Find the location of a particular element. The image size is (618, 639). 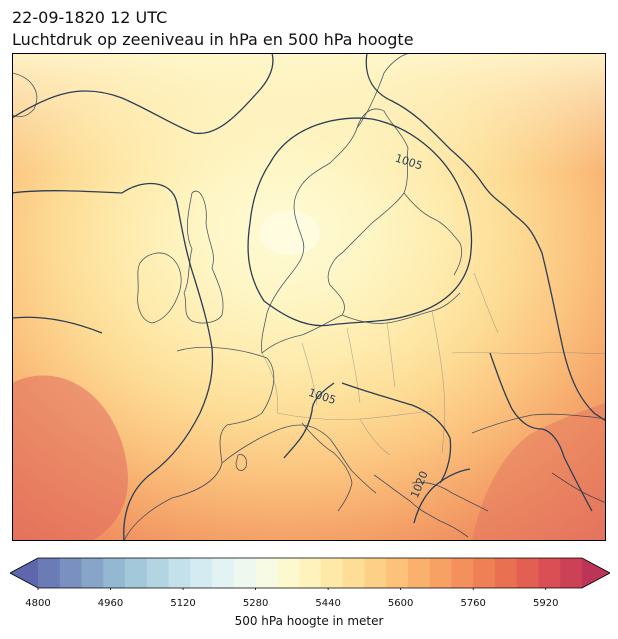

colorbar-tick-label: 5600 is located at coordinates (400, 603).